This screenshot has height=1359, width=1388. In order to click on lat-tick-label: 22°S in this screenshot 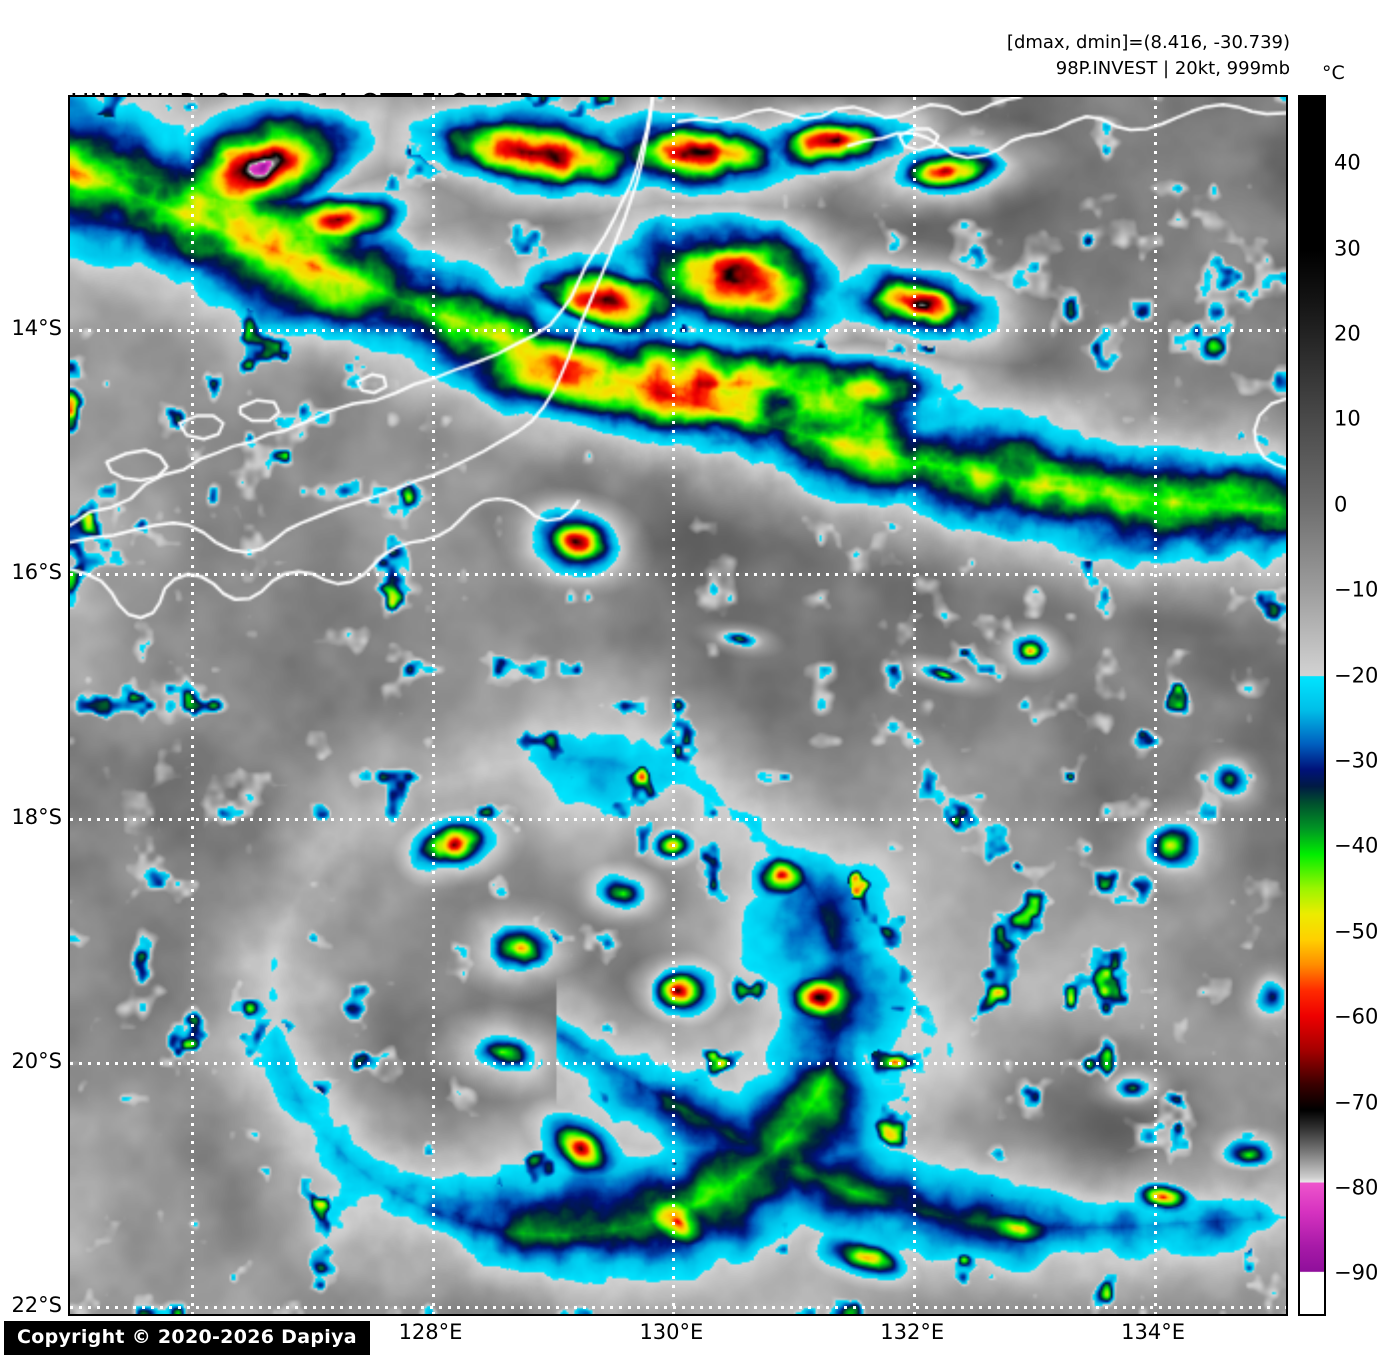, I will do `click(36, 1305)`.